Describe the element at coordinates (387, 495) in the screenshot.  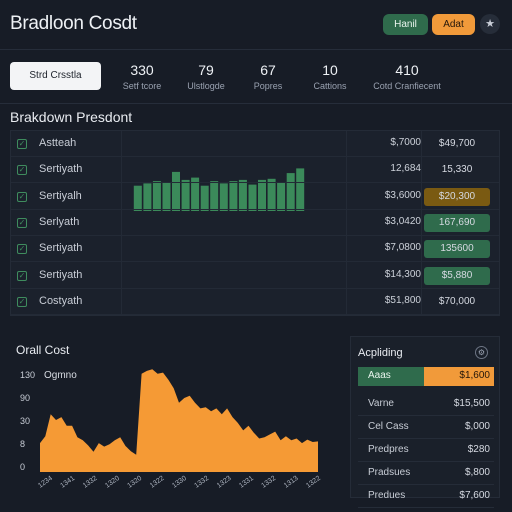
I see `side-row-key: Predues` at that location.